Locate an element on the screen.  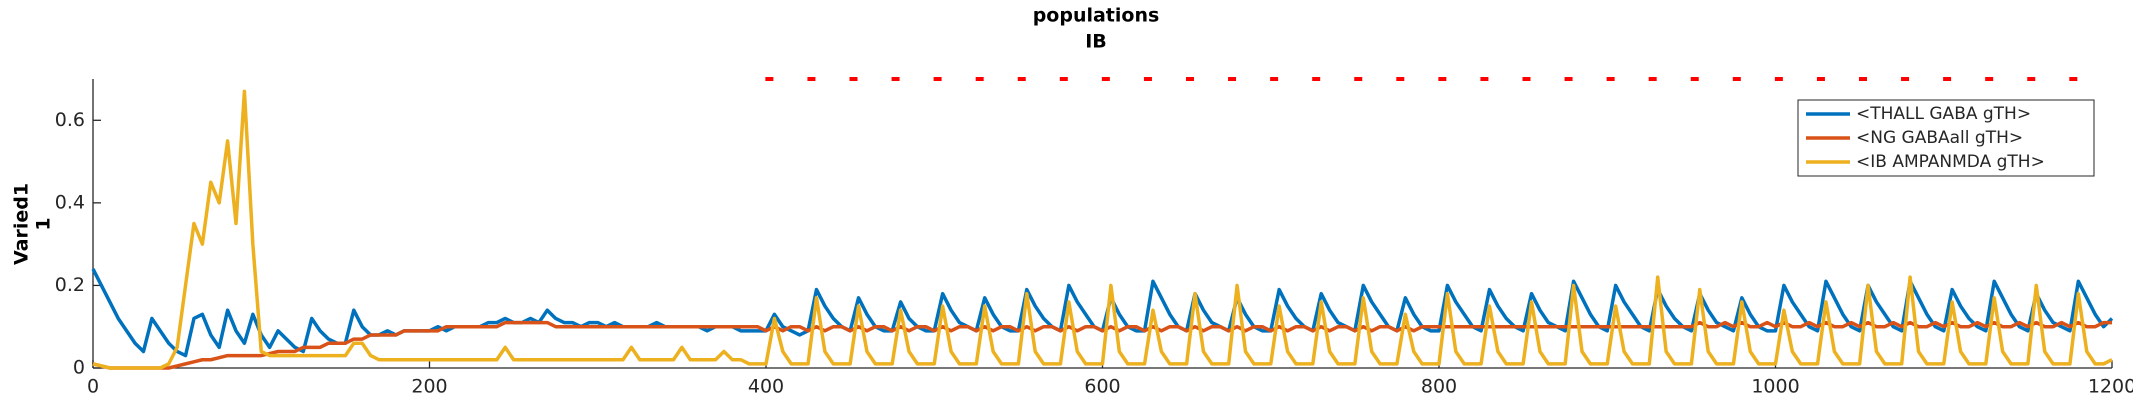
x-tick-label: 1000 is located at coordinates (1775, 387).